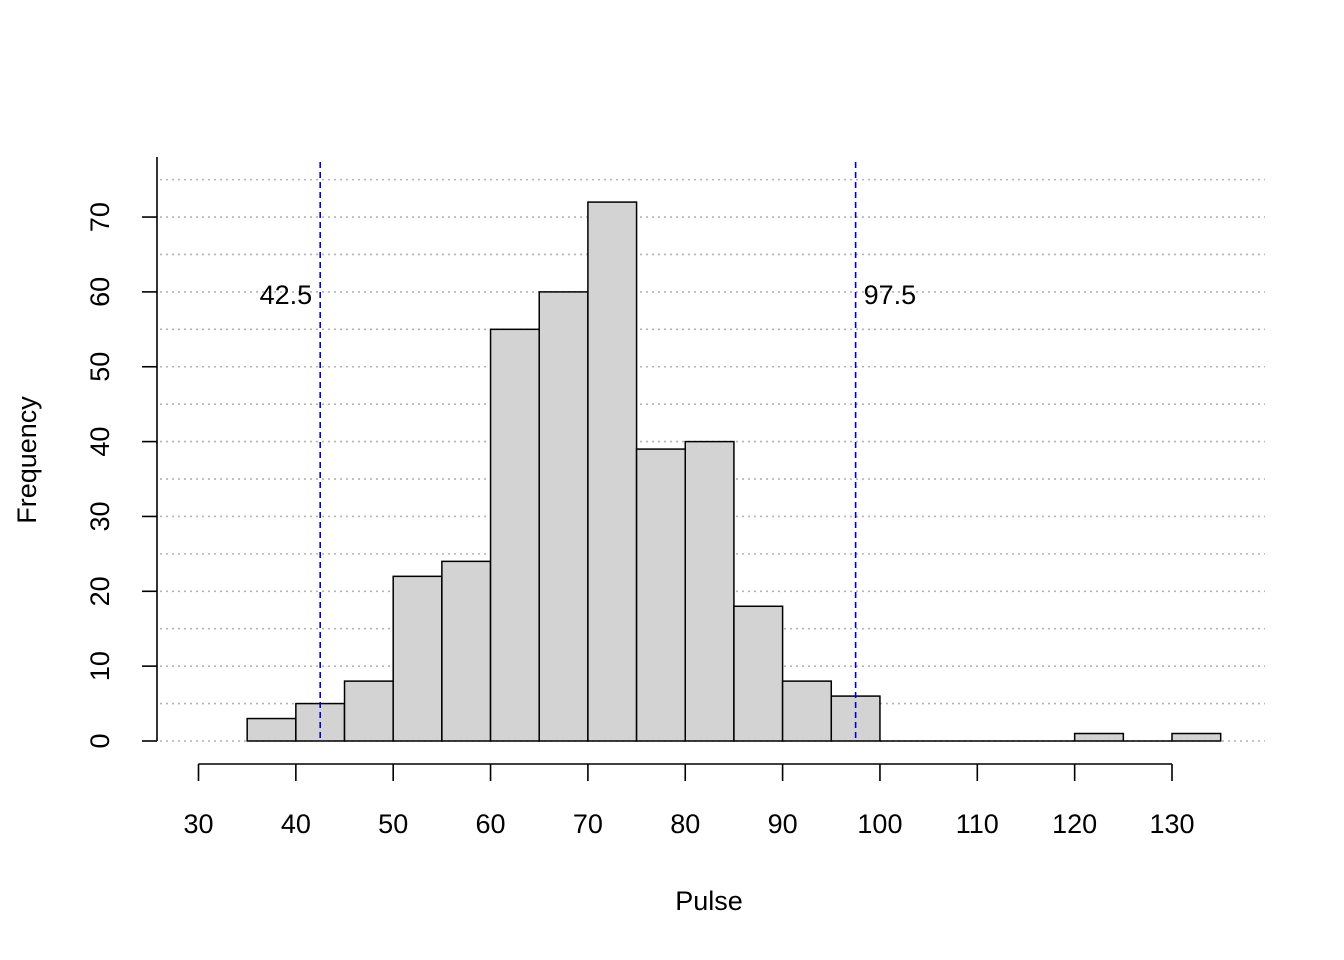 The width and height of the screenshot is (1344, 960). I want to click on reference-line-label: 97.5, so click(890, 295).